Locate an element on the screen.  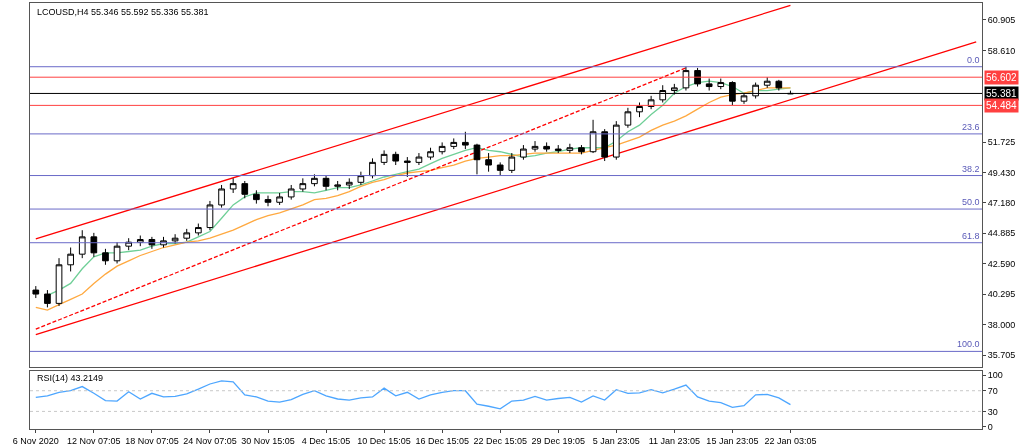
ref-line-label: 56.602 is located at coordinates (1002, 77).